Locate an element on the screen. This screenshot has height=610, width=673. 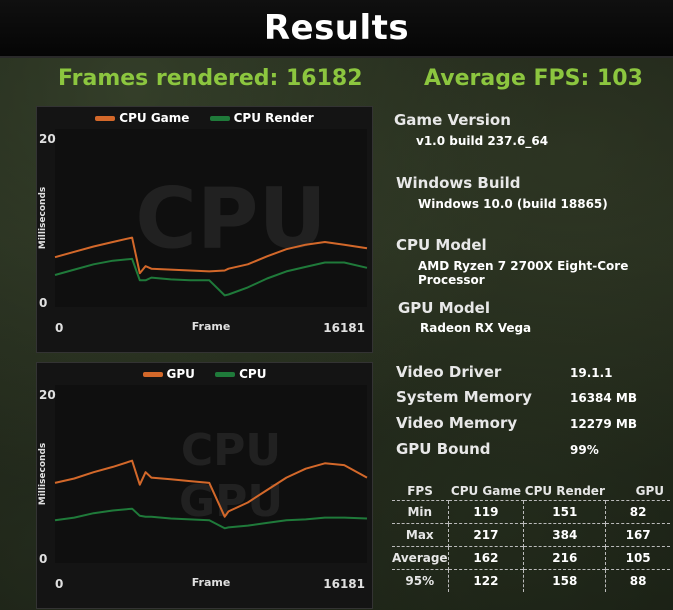
windows-build-value: Windows 10.0 (build 18865) is located at coordinates (513, 204).